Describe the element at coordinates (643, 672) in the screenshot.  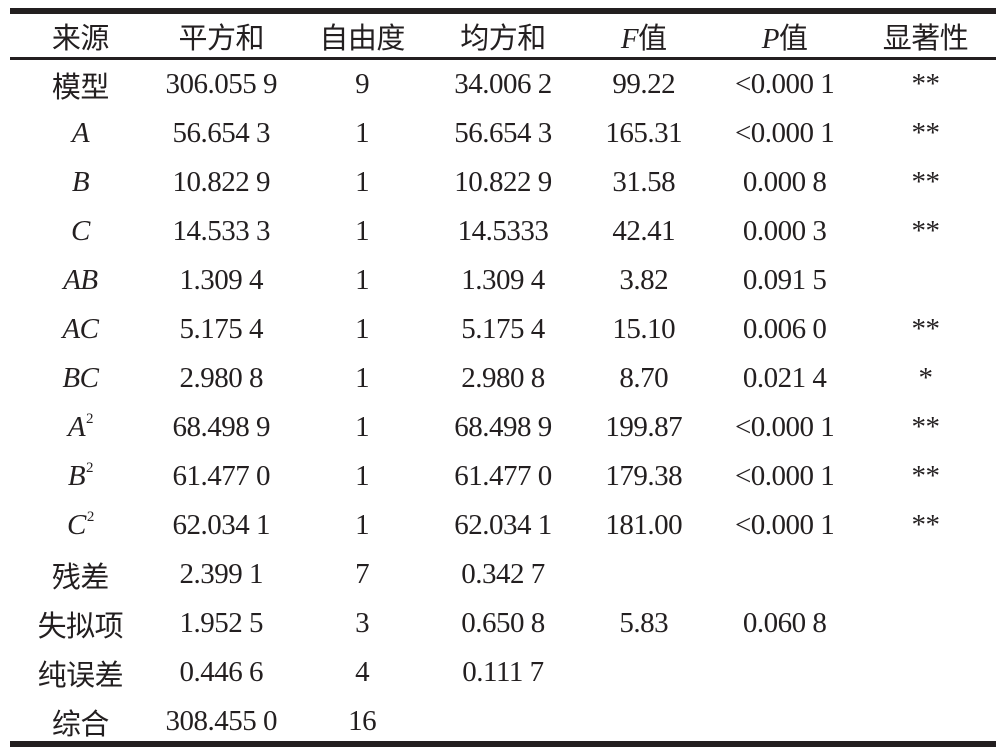
I see `f-value-cell` at that location.